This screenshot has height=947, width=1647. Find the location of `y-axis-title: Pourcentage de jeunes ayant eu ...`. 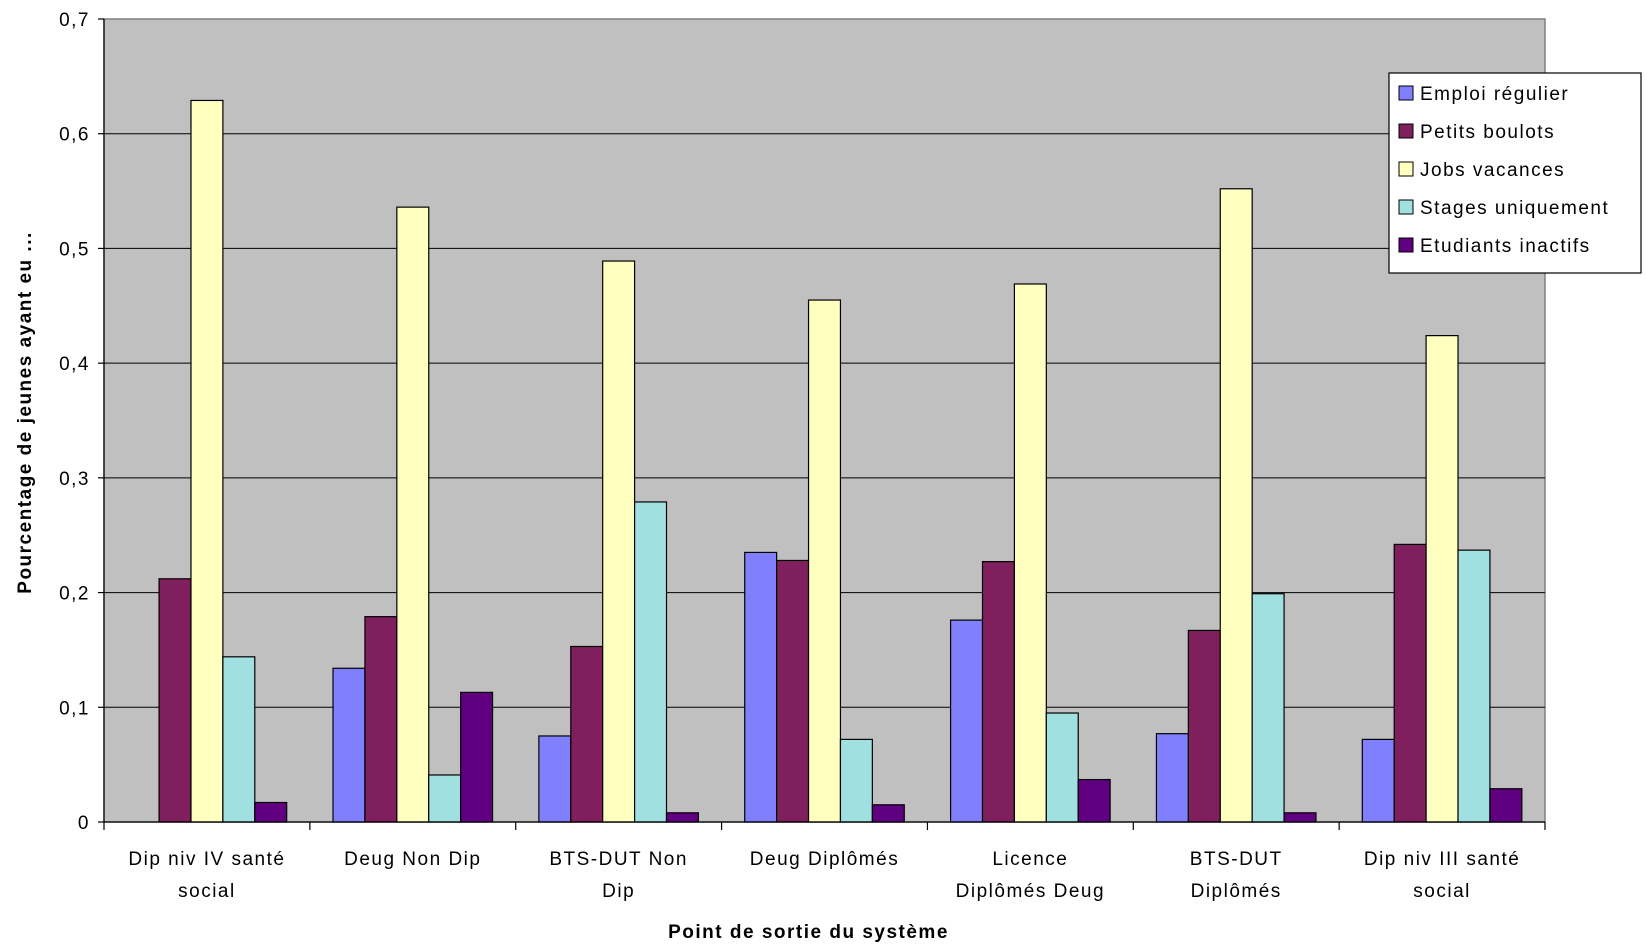

y-axis-title: Pourcentage de jeunes ayant eu ... is located at coordinates (25, 412).